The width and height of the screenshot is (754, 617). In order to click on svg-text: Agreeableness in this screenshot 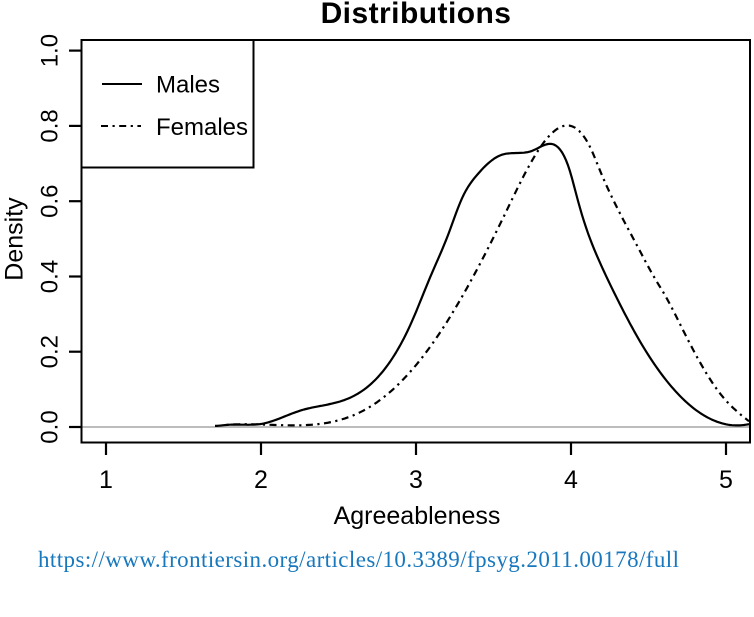, I will do `click(417, 516)`.